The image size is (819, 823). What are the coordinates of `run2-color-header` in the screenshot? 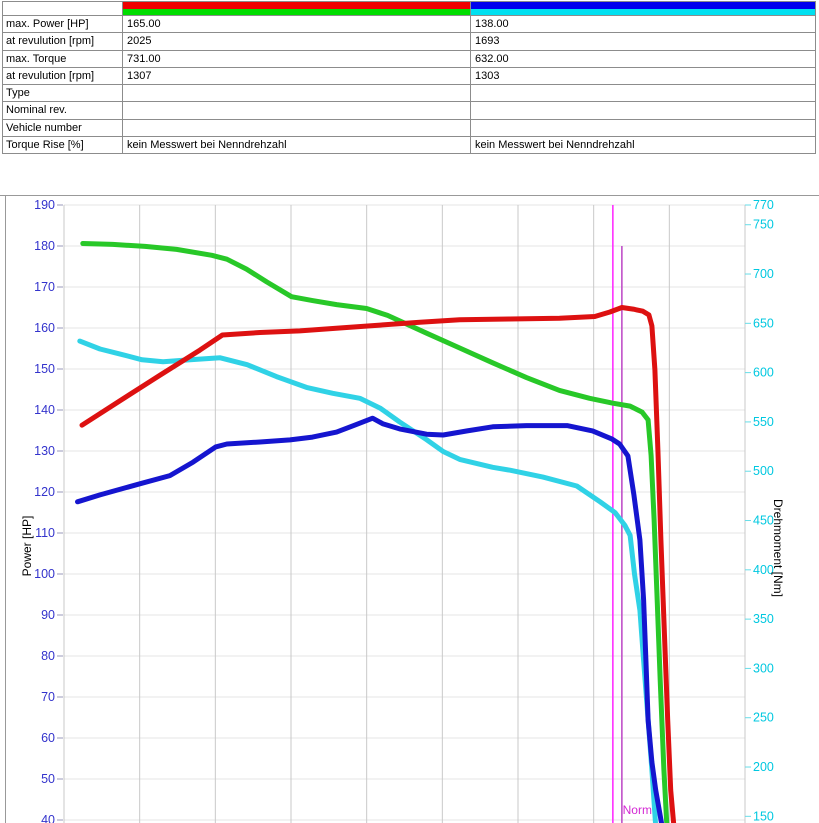 It's located at (643, 9).